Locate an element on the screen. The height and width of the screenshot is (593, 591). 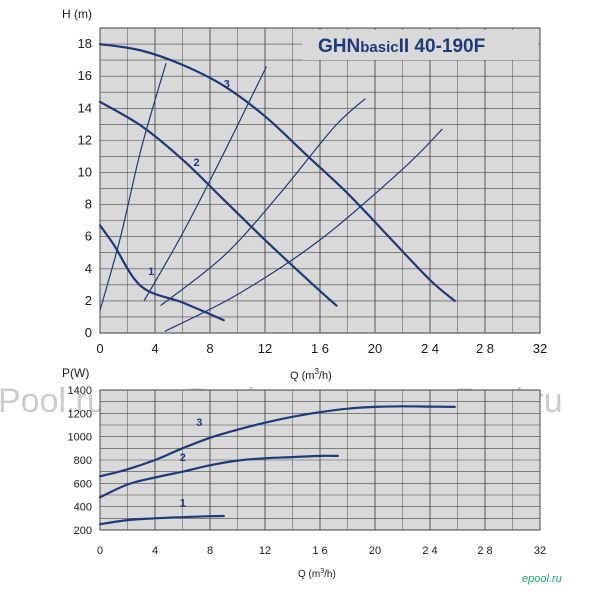
power-y-axis-label: P(W) is located at coordinates (75, 373).